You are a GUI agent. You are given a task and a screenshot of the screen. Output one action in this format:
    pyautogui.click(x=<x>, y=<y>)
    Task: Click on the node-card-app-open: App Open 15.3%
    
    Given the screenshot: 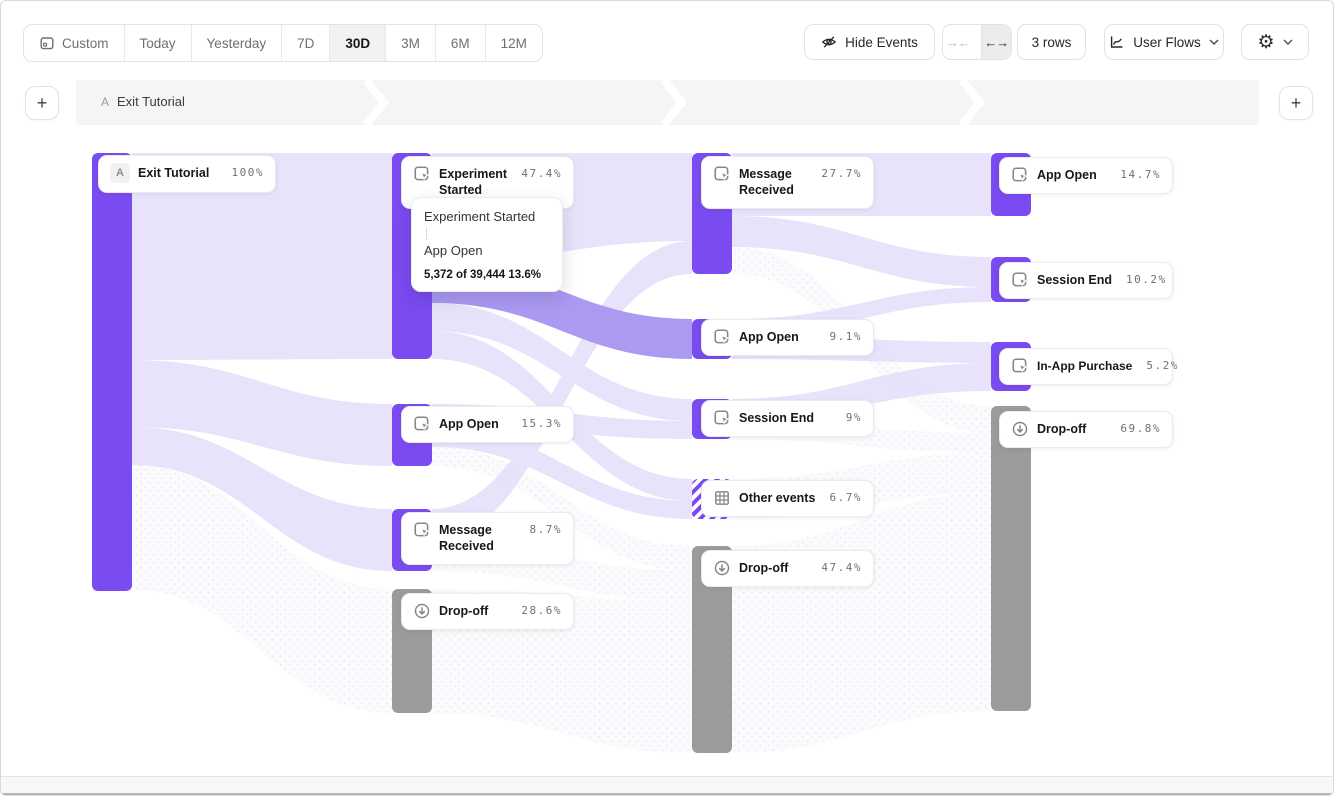 What is the action you would take?
    pyautogui.click(x=487, y=424)
    